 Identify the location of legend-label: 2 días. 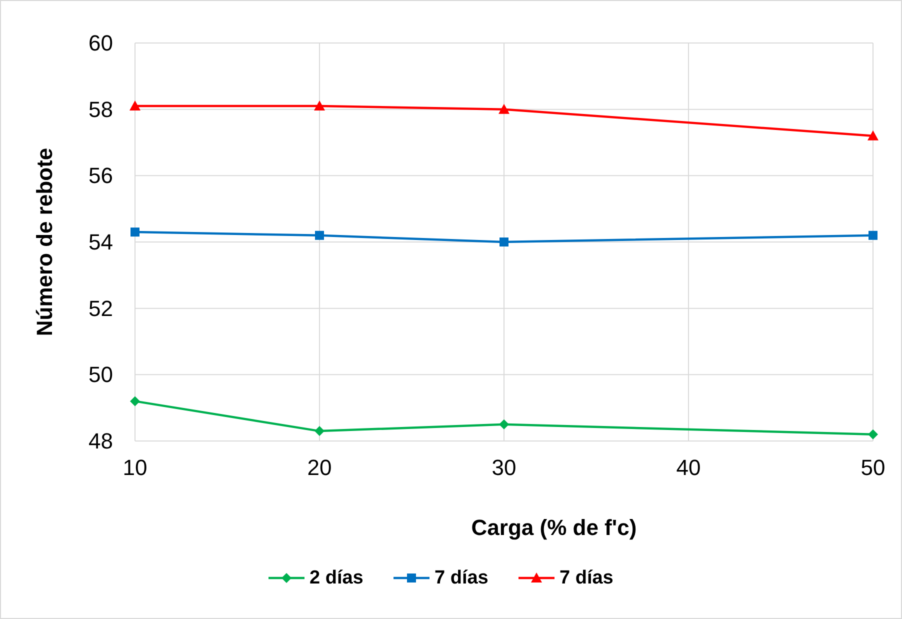
(337, 578).